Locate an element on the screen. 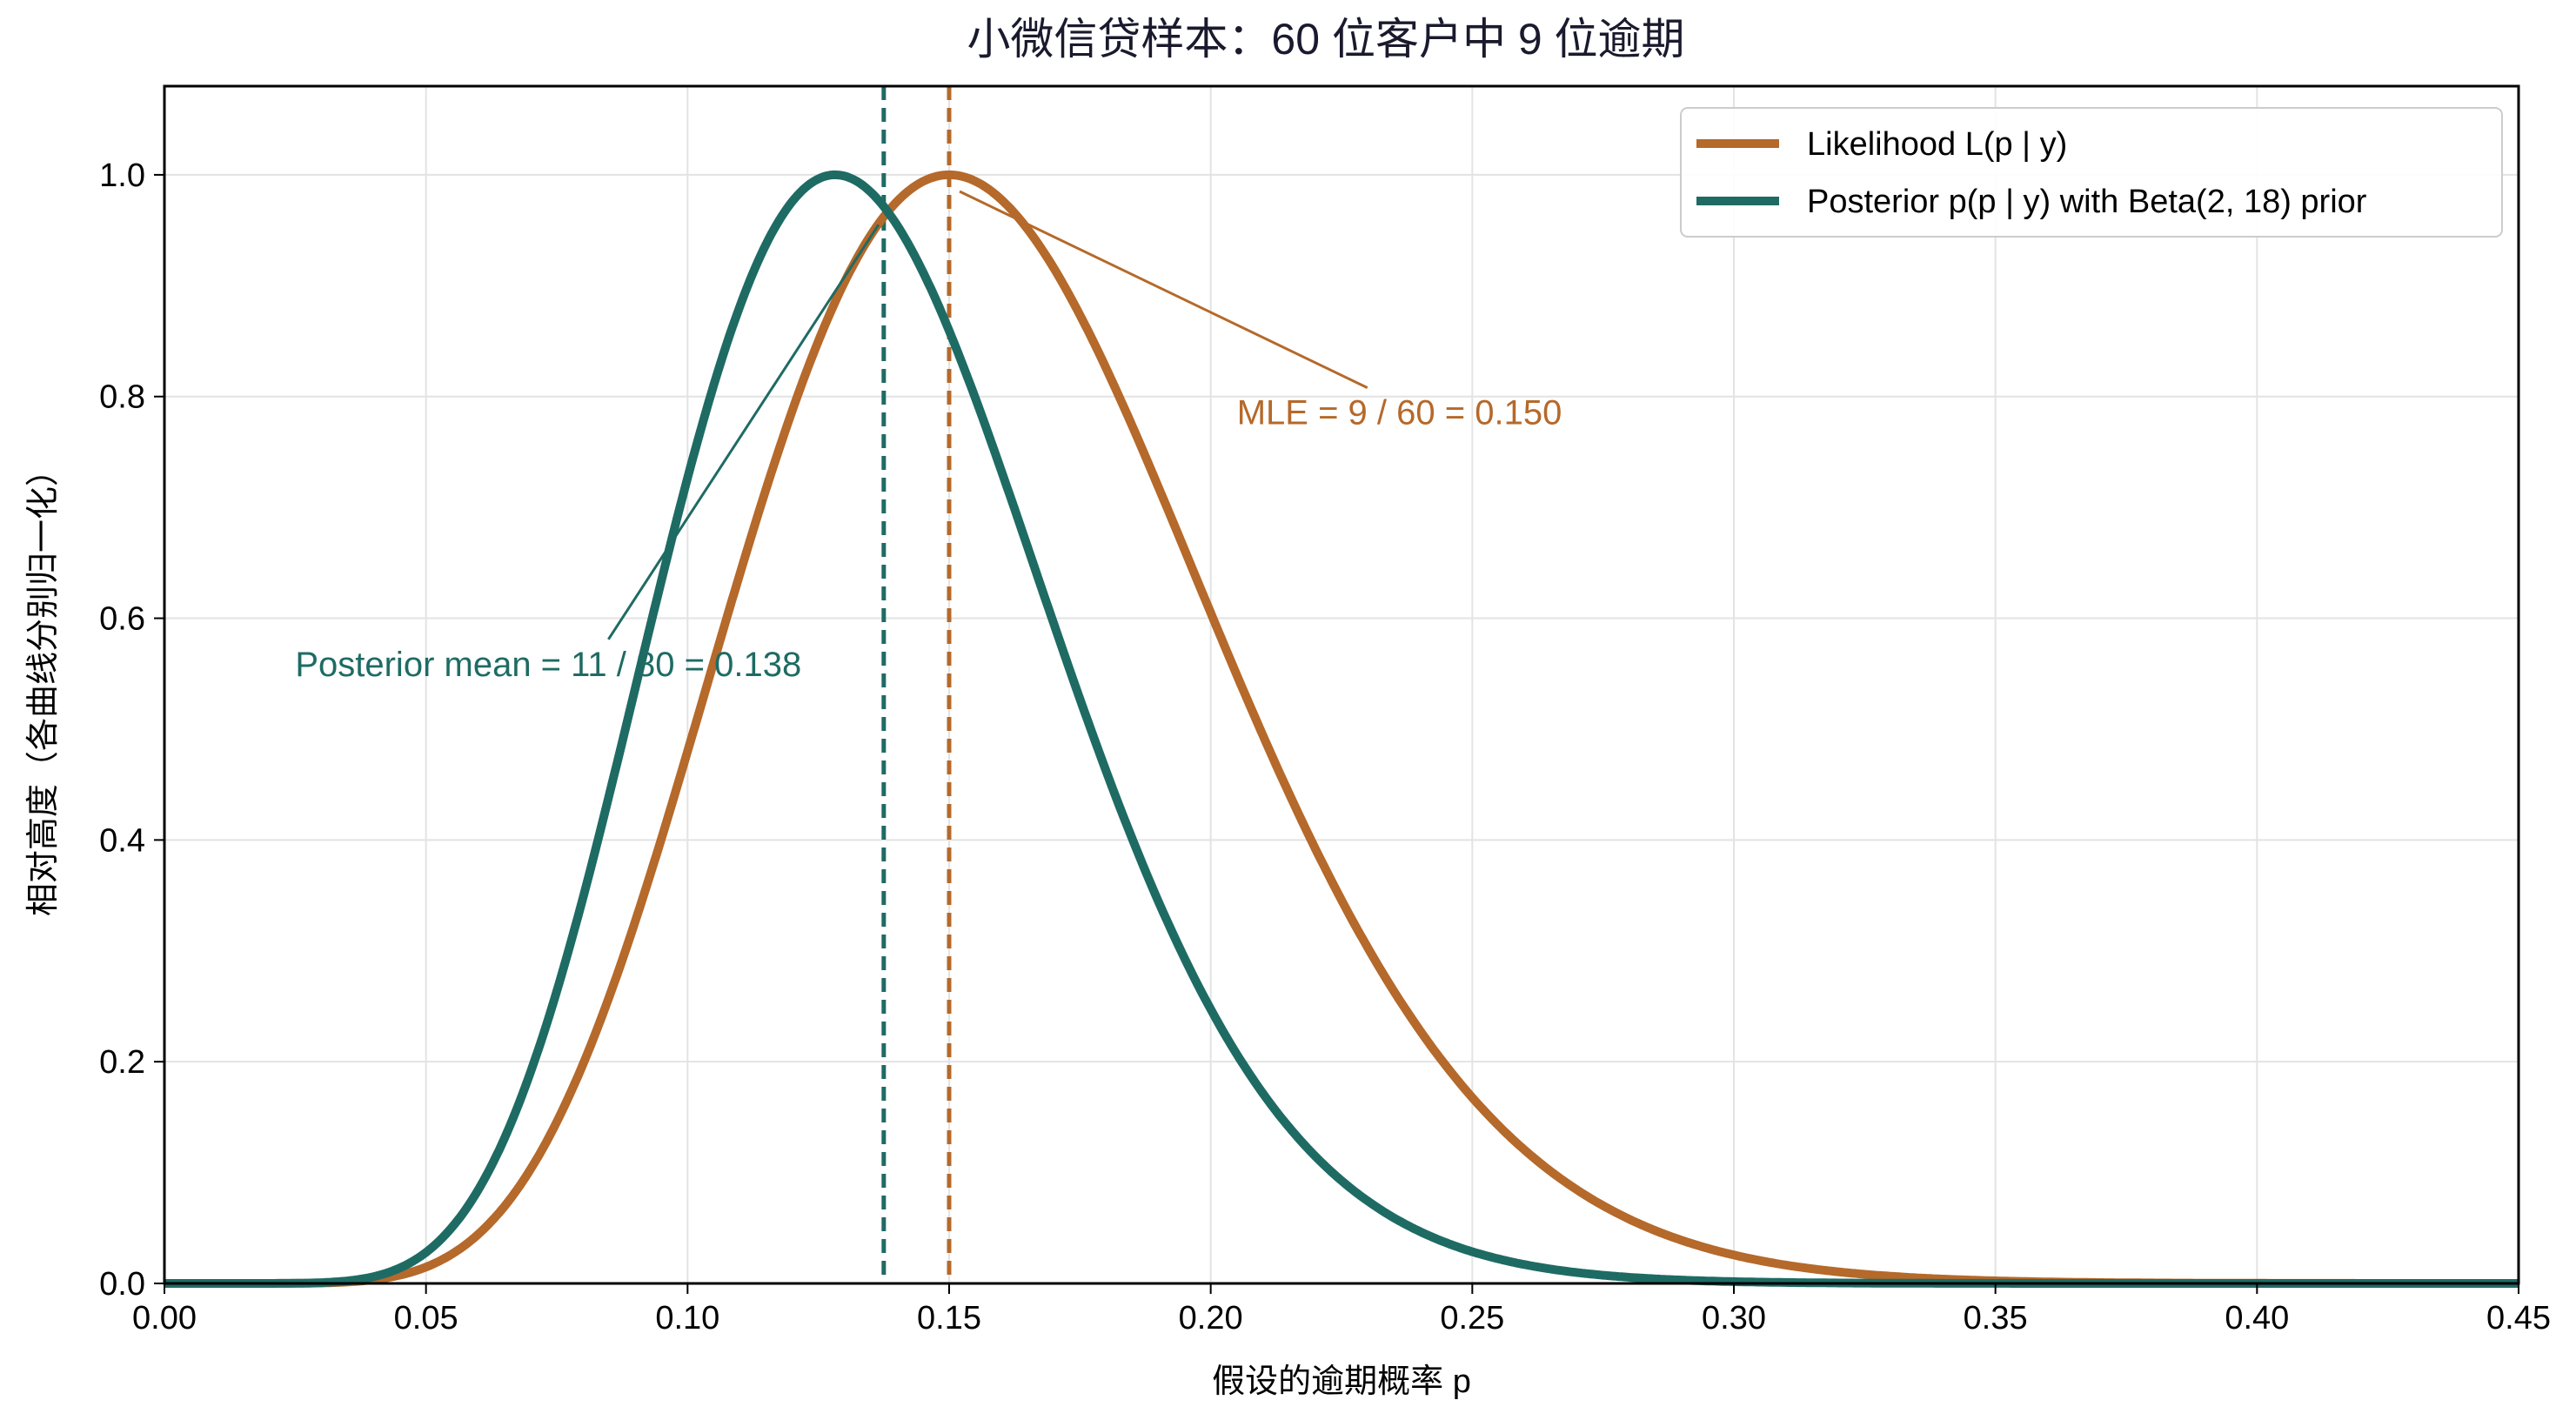  x-tick-label: 0.25 is located at coordinates (1472, 1318).